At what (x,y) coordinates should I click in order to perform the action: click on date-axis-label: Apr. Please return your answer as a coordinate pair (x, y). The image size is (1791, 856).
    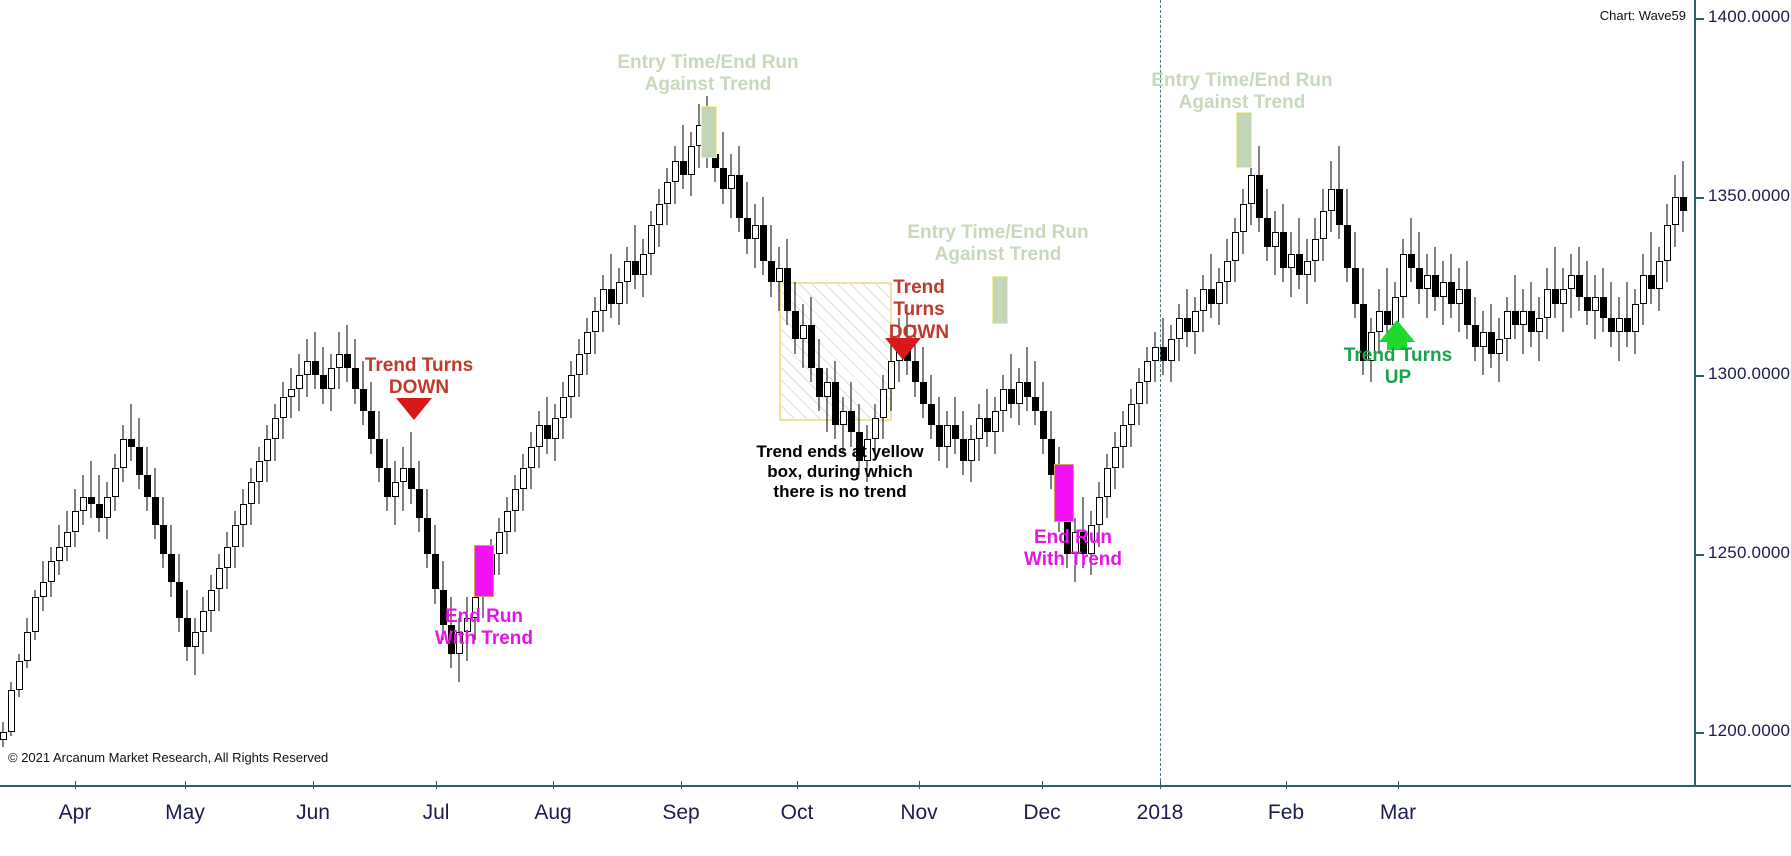
    Looking at the image, I should click on (75, 812).